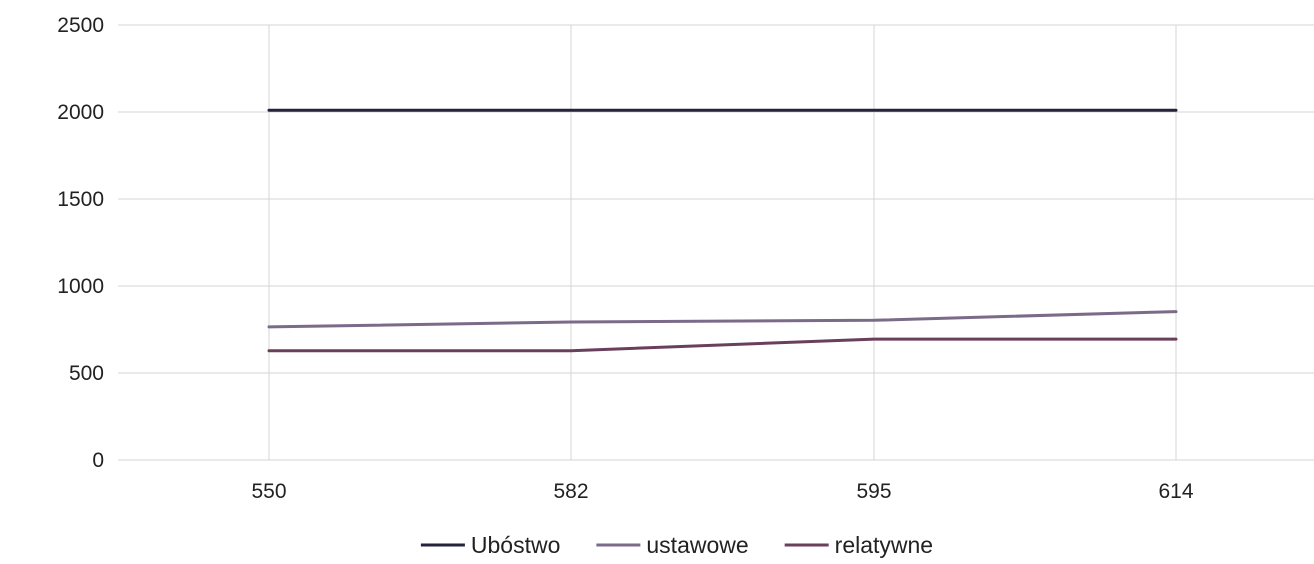 Image resolution: width=1314 pixels, height=564 pixels. I want to click on x-axis-tick-labels: 550 582 595 614, so click(722, 491).